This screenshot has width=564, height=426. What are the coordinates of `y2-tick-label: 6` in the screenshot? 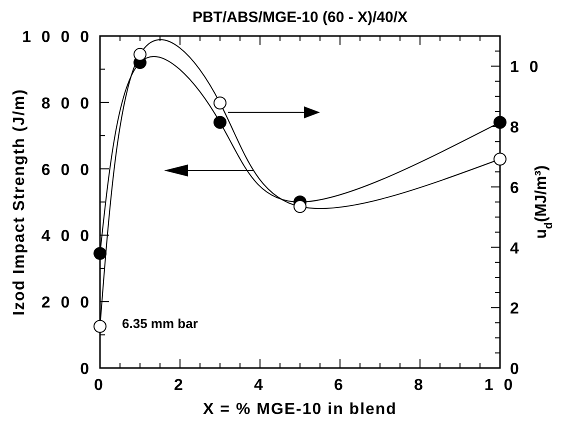 It's located at (516, 188).